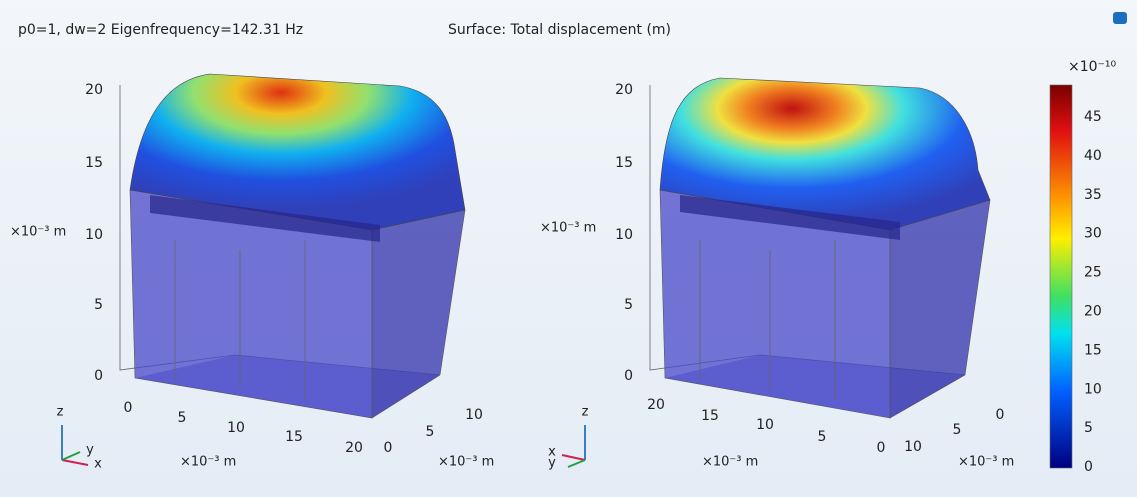 The height and width of the screenshot is (497, 1137). What do you see at coordinates (1120, 18) in the screenshot?
I see `toolbar-icon` at bounding box center [1120, 18].